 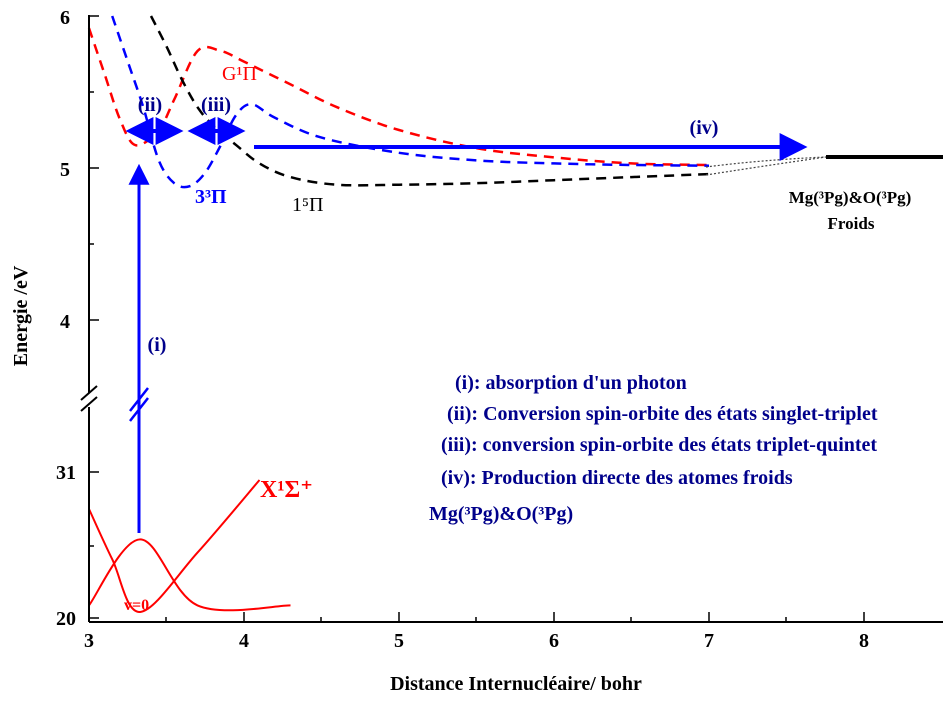 I want to click on lower-curves-layer, so click(x=189, y=546).